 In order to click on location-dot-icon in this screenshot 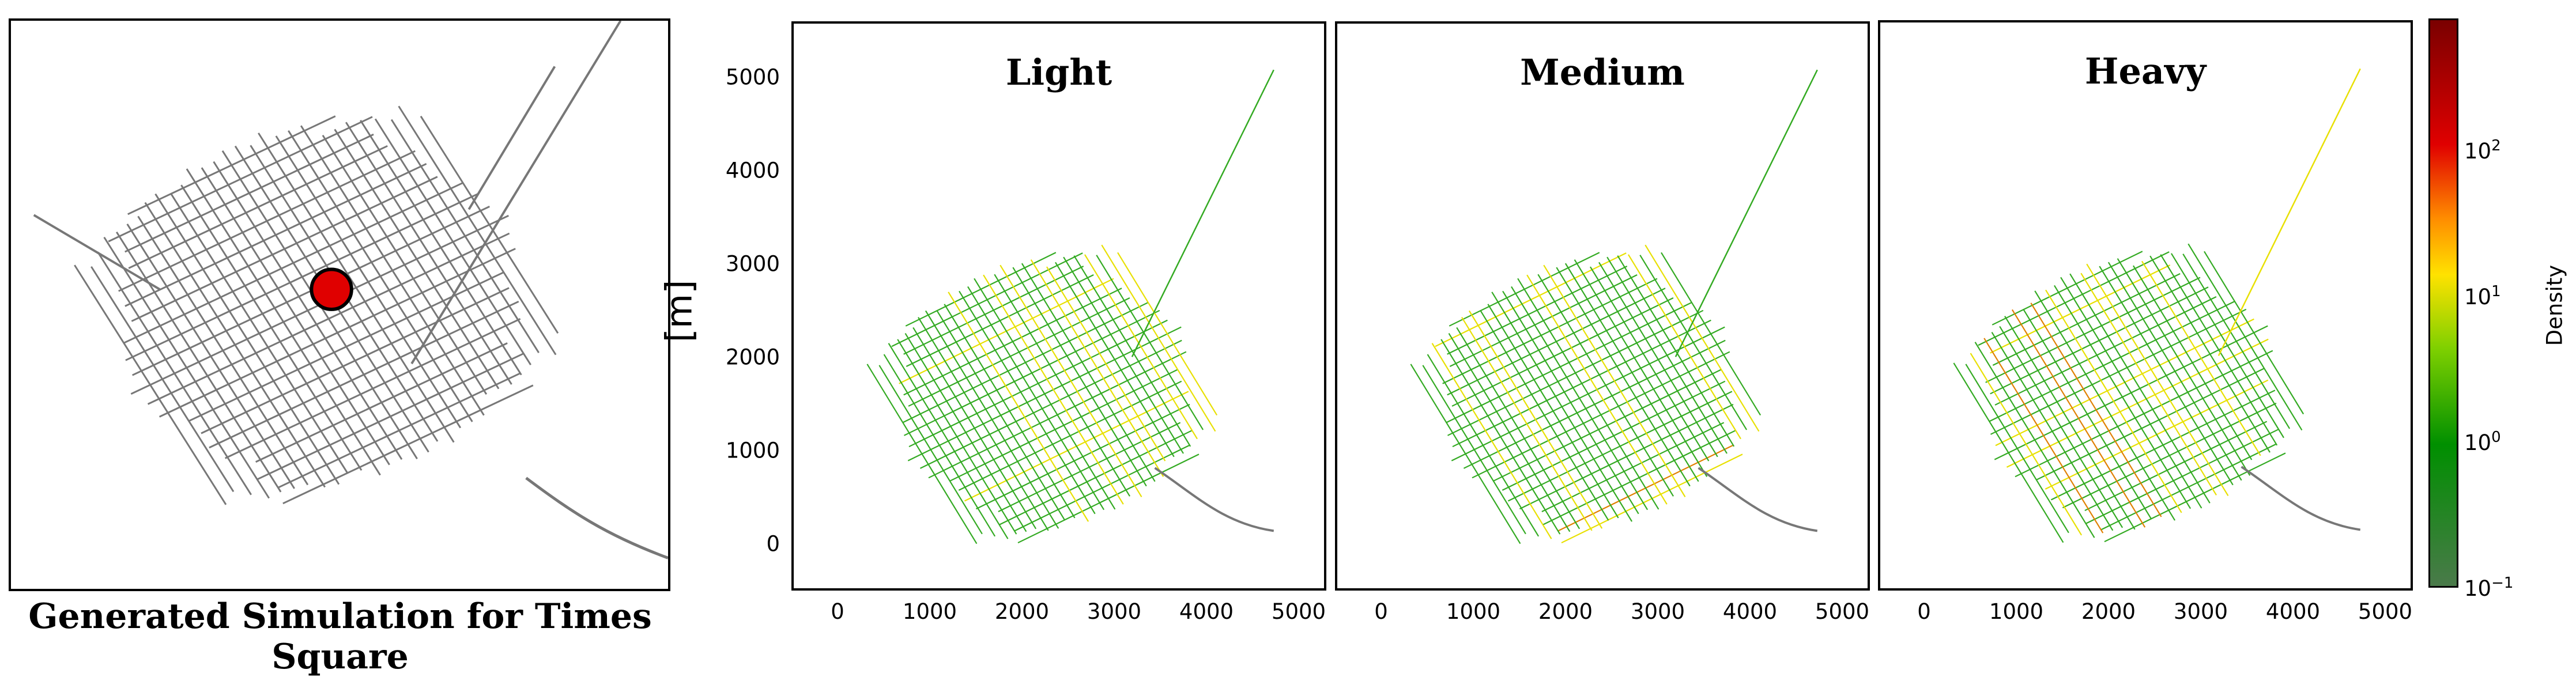, I will do `click(331, 289)`.